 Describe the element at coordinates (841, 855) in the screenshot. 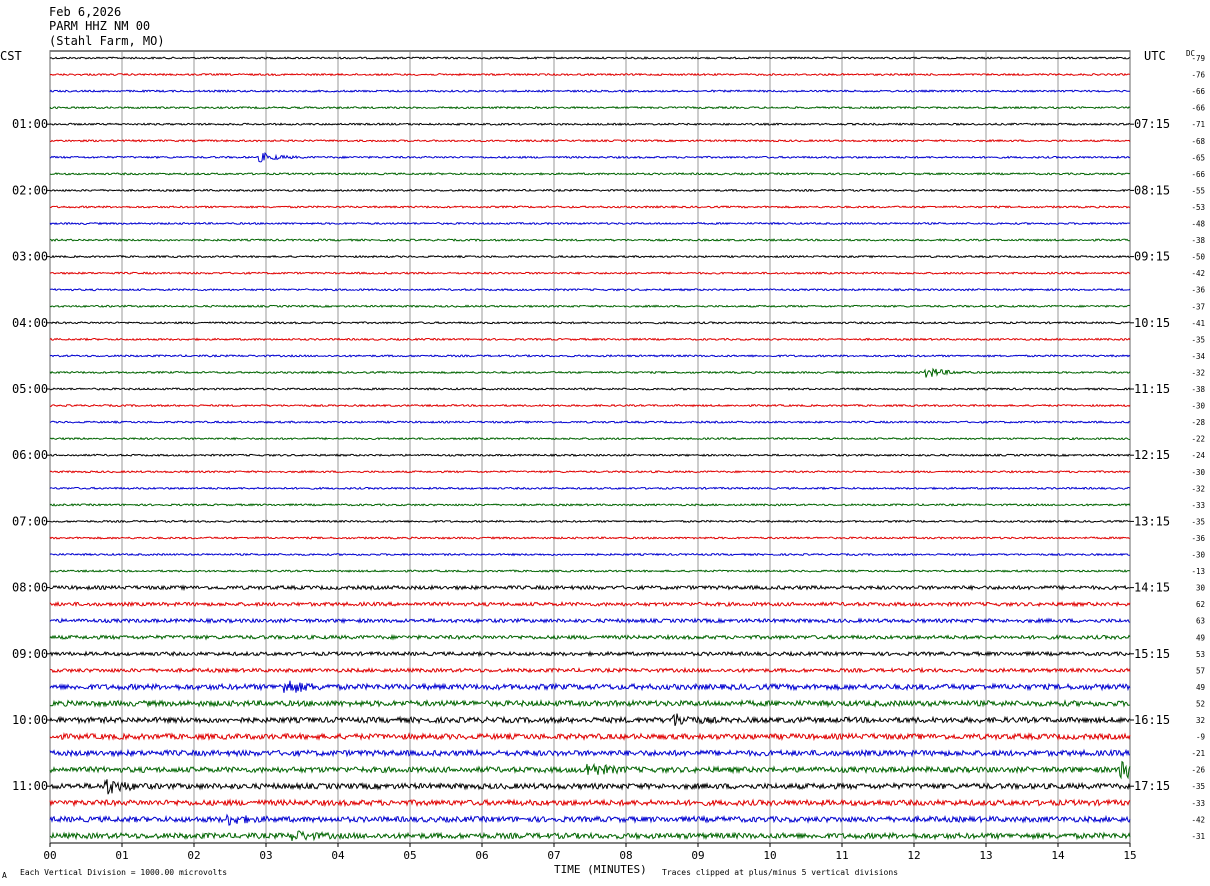

I see `x-tick-label: 11` at that location.